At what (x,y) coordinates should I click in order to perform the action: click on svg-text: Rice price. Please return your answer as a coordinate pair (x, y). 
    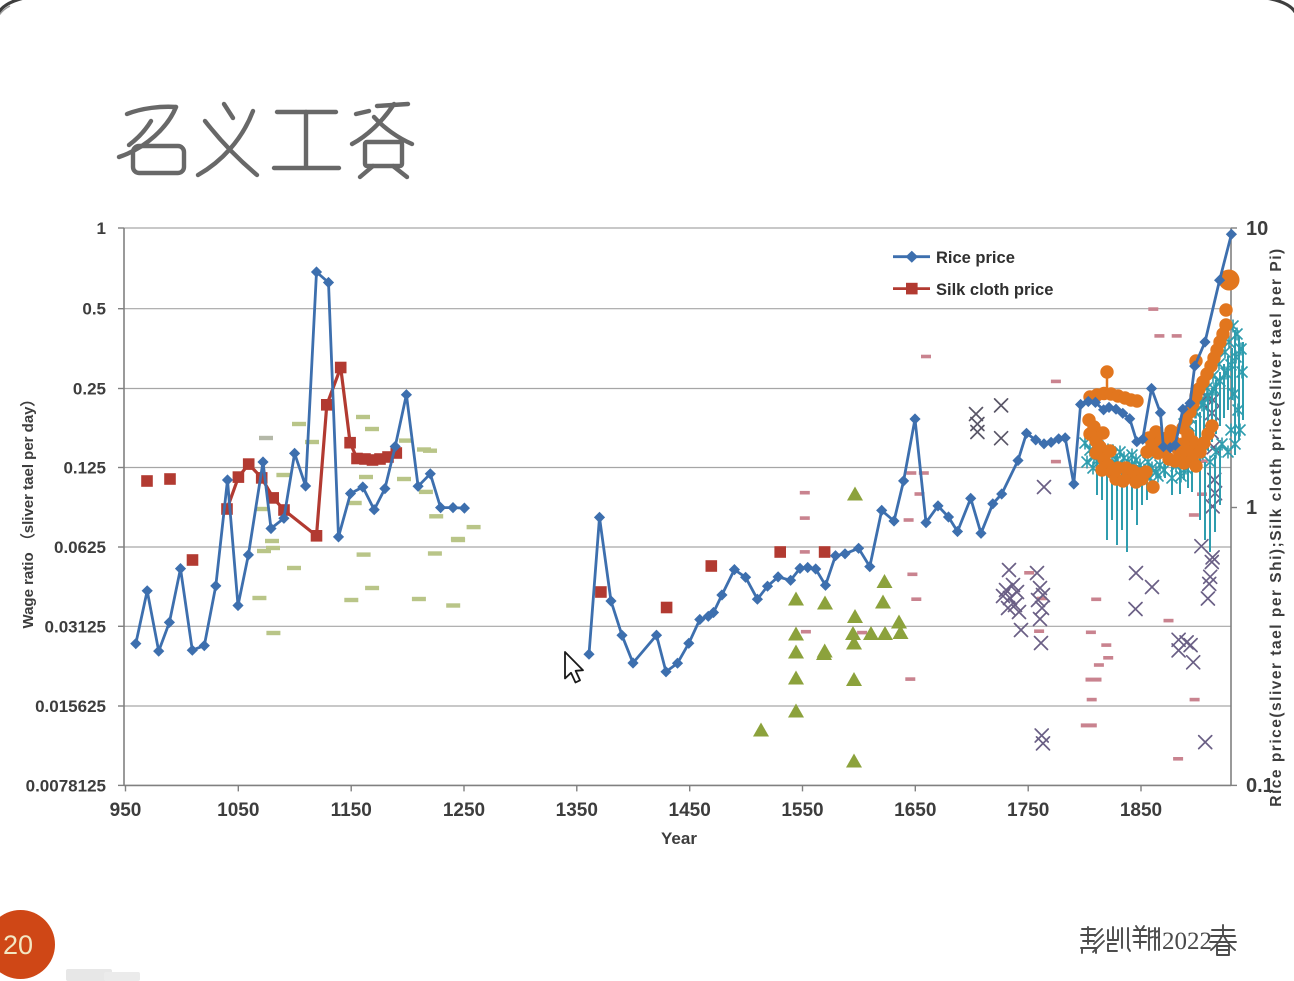
    Looking at the image, I should click on (975, 258).